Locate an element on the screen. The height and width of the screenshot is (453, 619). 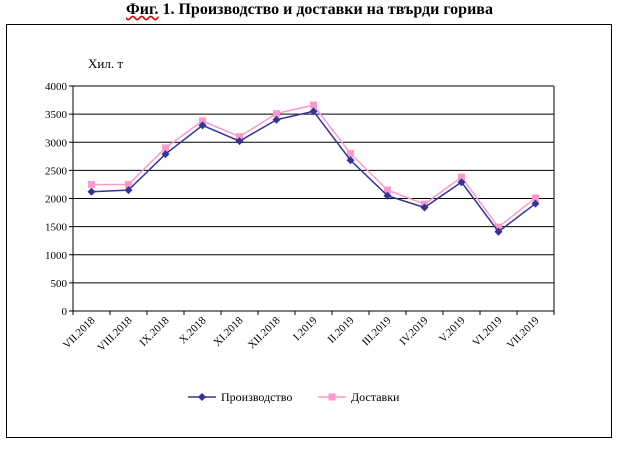
y-tick-label: 1000 is located at coordinates (56, 256).